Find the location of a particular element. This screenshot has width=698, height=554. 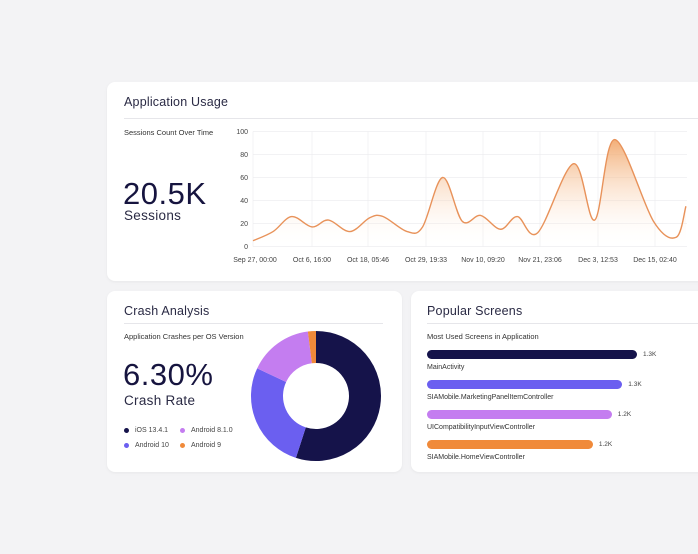

x-tick-label: Sep 27, 00:00 is located at coordinates (255, 260).